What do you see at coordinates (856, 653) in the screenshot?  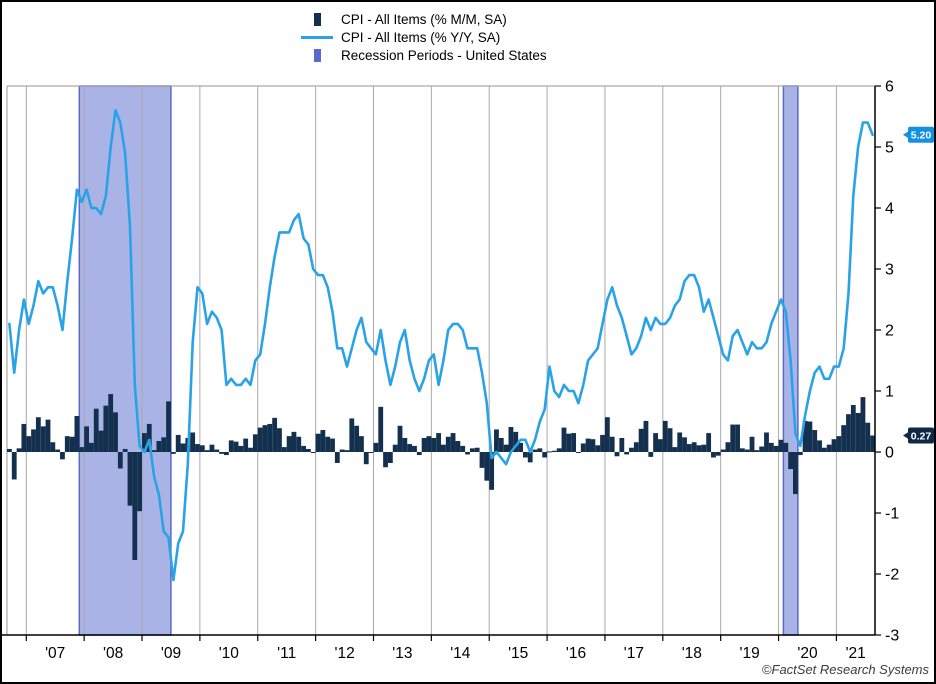 I see `svg-text: '21` at bounding box center [856, 653].